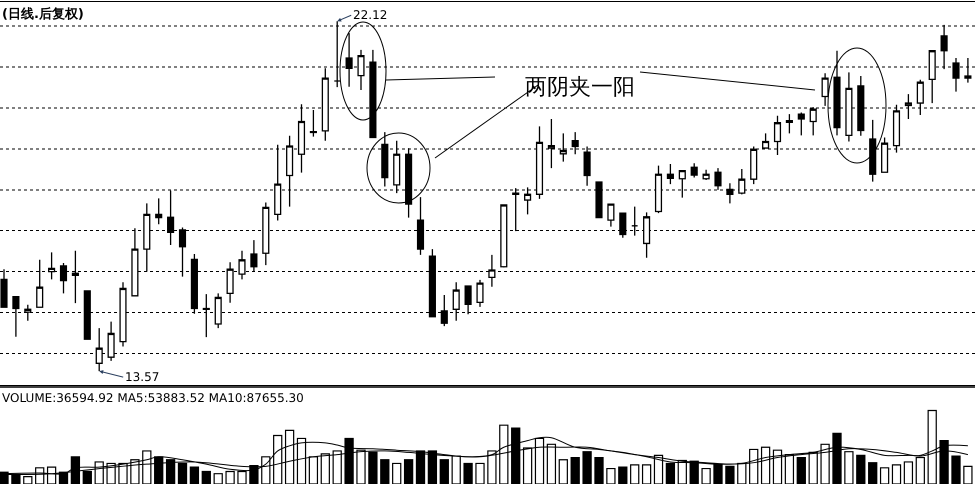 This screenshot has width=975, height=484. What do you see at coordinates (43, 14) in the screenshot?
I see `chart-title: (日线.后复权)` at bounding box center [43, 14].